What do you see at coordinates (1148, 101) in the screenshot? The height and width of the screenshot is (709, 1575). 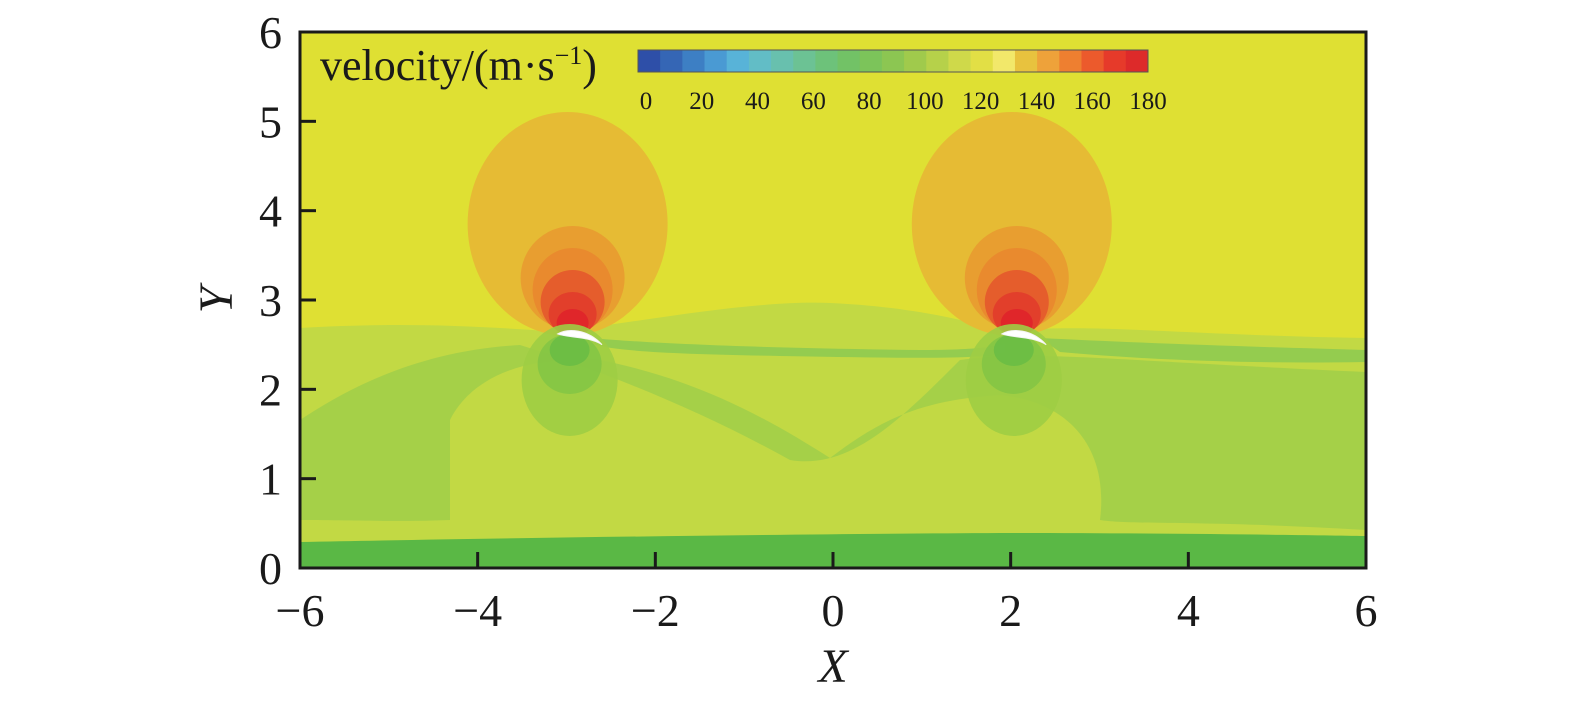 I see `colorbar-tick-label: 180` at bounding box center [1148, 101].